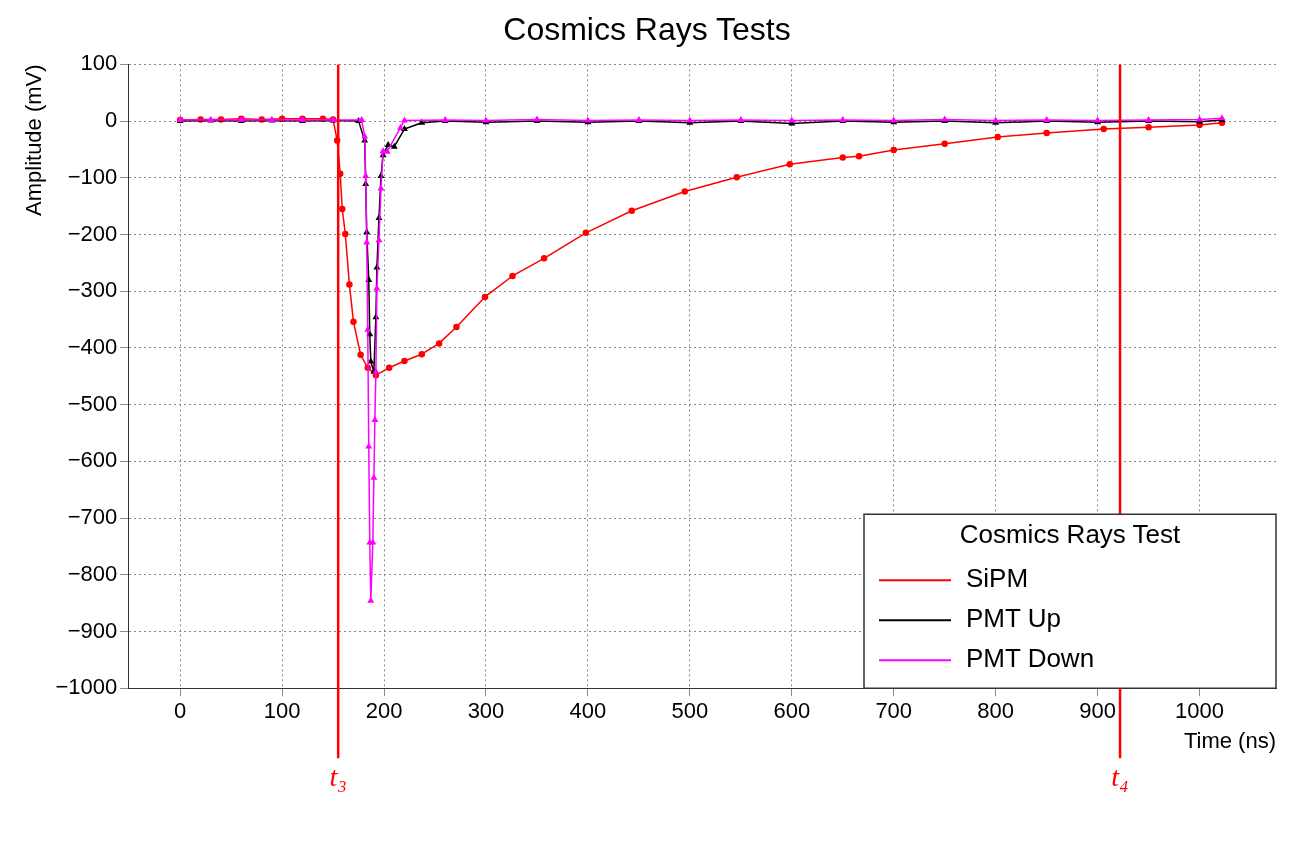 The height and width of the screenshot is (852, 1304). What do you see at coordinates (894, 711) in the screenshot?
I see `x-tick-label: 700` at bounding box center [894, 711].